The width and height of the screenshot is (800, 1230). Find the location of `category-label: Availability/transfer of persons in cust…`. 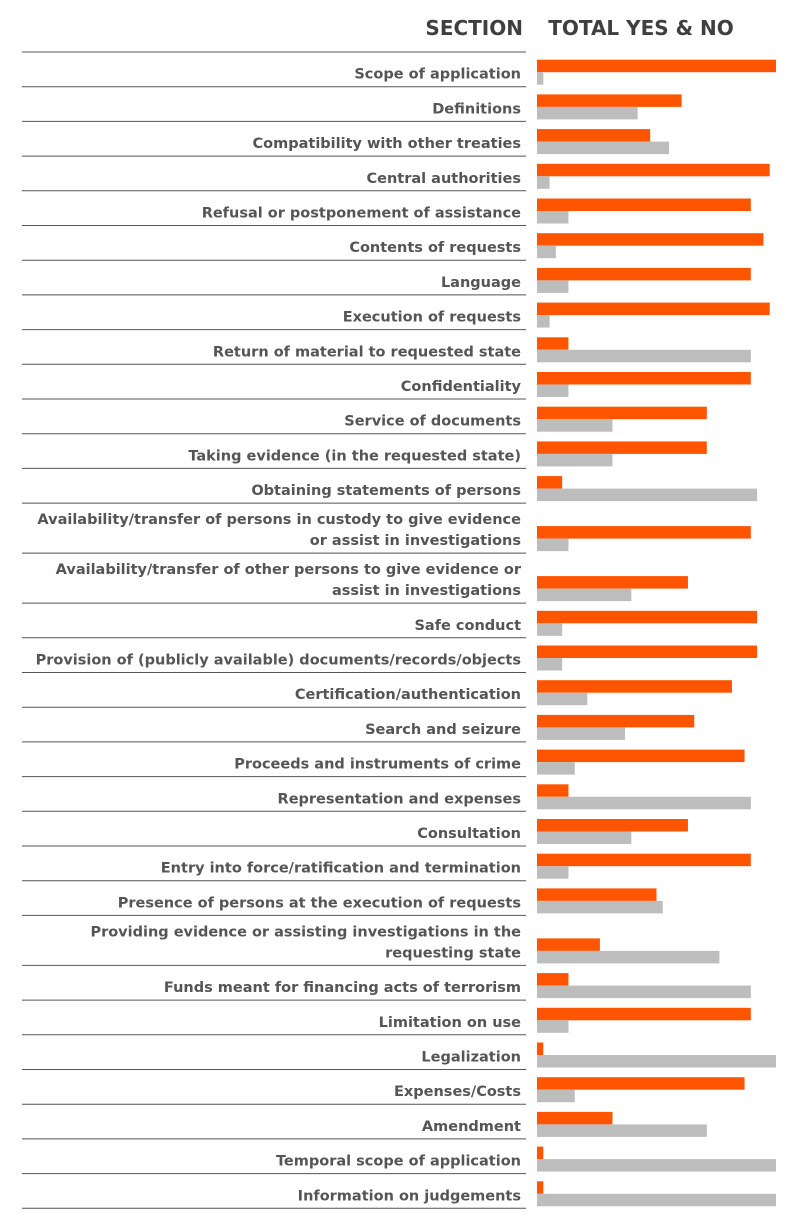

category-label: Availability/transfer of persons in cust… is located at coordinates (279, 520).